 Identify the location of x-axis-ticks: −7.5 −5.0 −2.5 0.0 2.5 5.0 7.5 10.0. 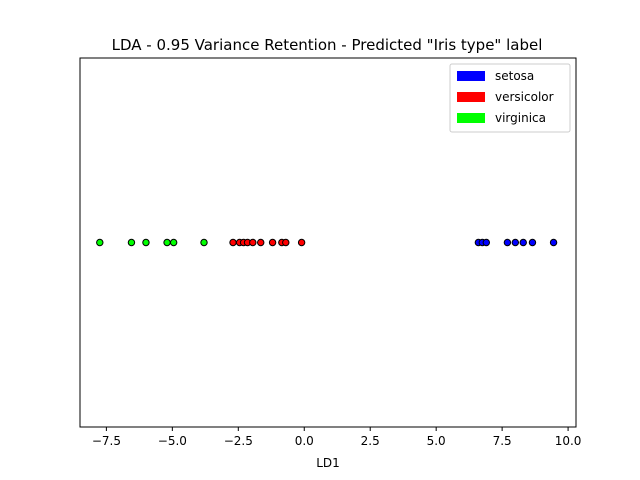
(337, 437).